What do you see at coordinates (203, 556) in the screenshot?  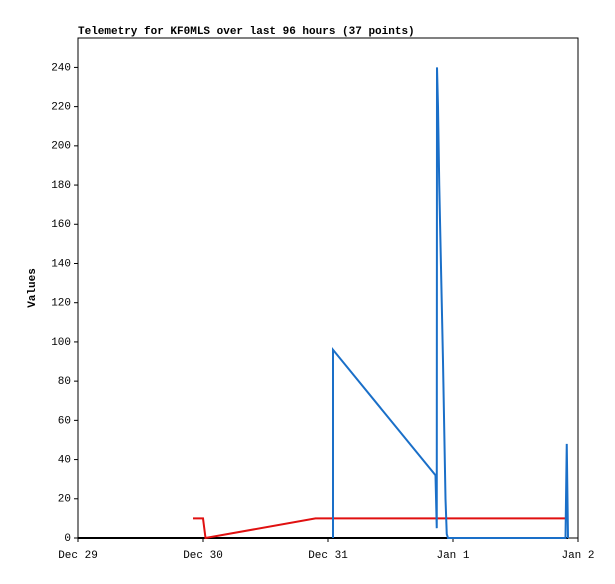 I see `x-tick-label: Dec 30` at bounding box center [203, 556].